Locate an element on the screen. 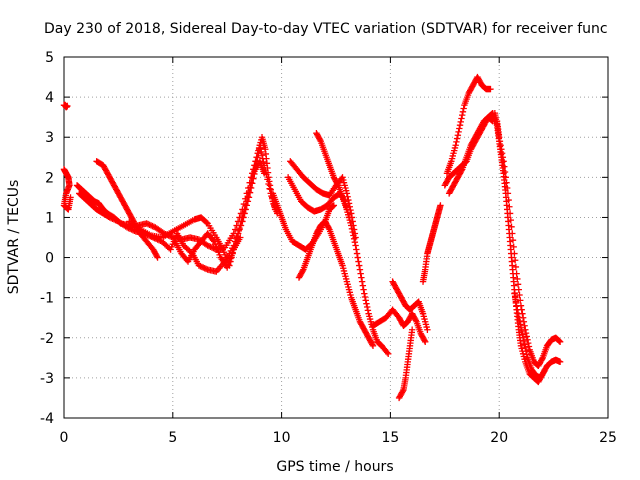  y-tick-label: 1 is located at coordinates (49, 218).